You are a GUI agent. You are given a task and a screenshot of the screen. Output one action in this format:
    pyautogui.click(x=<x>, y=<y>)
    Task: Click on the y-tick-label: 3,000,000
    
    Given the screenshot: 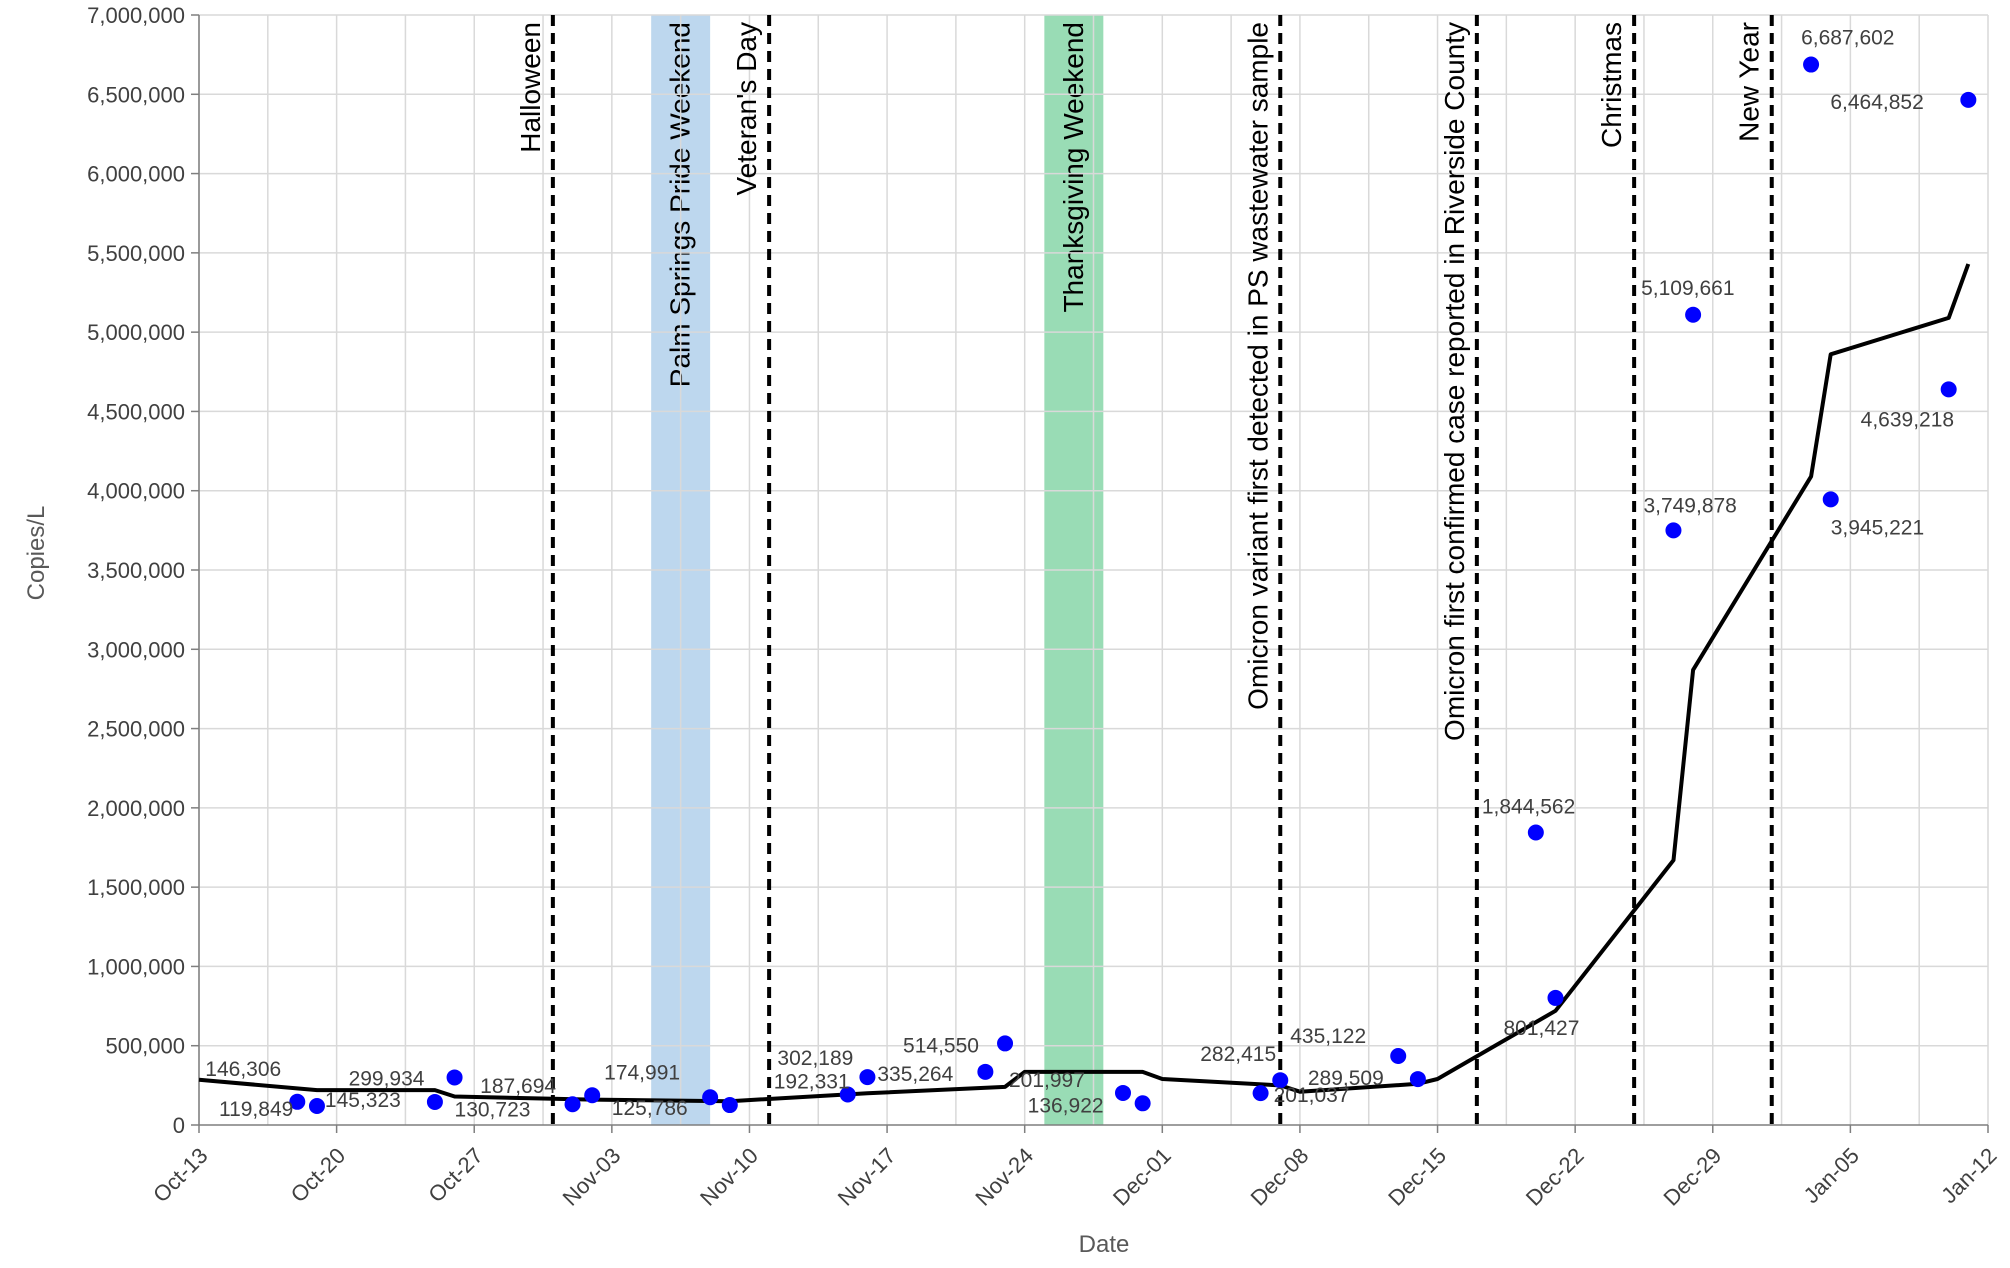 What is the action you would take?
    pyautogui.click(x=136, y=649)
    